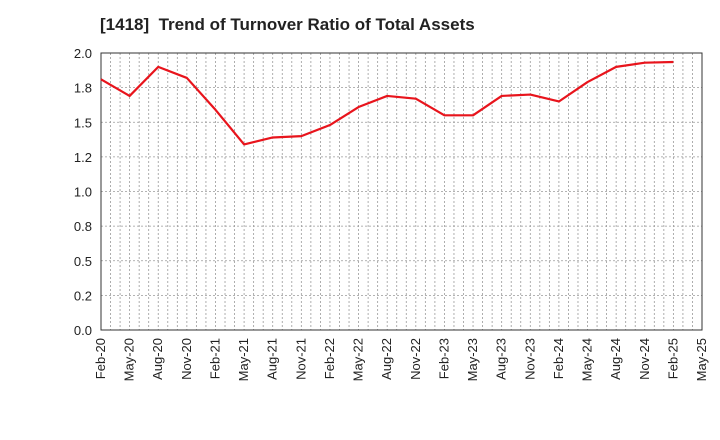  Describe the element at coordinates (83, 261) in the screenshot. I see `y-tick-label: 0.5` at that location.